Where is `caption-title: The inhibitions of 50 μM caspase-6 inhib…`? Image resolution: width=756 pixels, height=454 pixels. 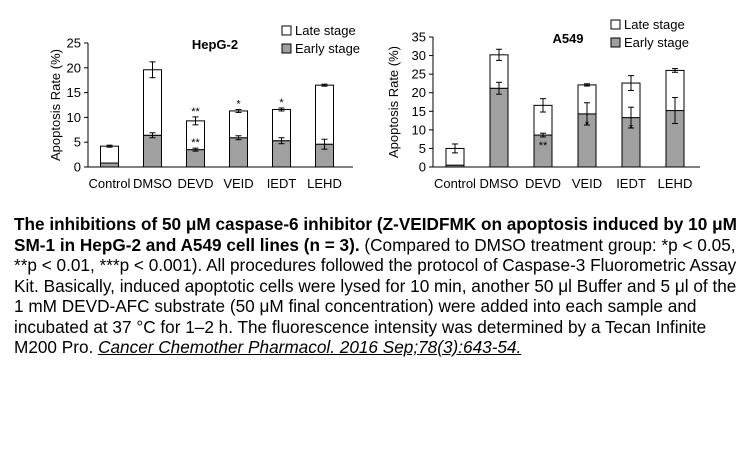 caption-title: The inhibitions of 50 μM caspase-6 inhib… is located at coordinates (375, 234).